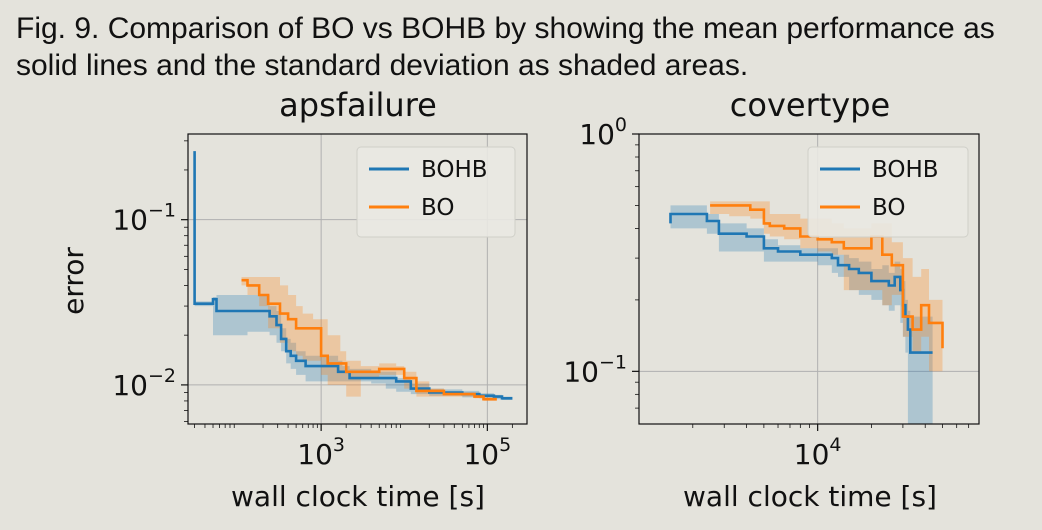  Describe the element at coordinates (621, 125) in the screenshot. I see `y-tick-exponent: 0` at that location.